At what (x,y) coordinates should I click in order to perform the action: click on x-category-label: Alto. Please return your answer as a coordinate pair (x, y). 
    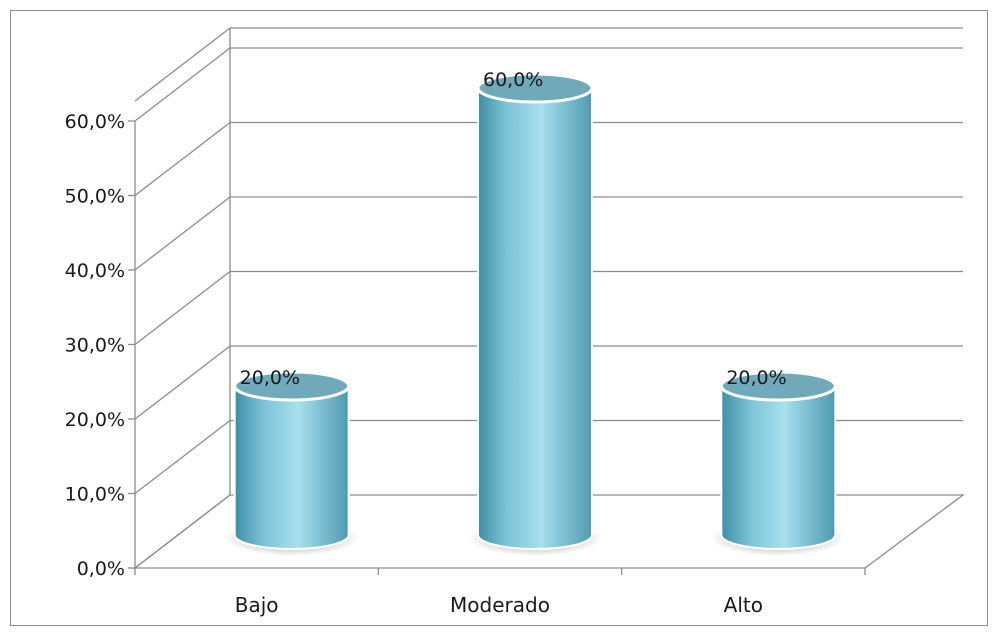
    Looking at the image, I should click on (743, 605).